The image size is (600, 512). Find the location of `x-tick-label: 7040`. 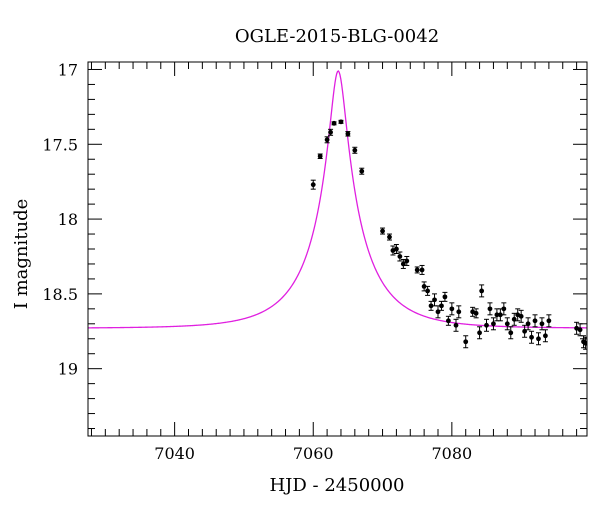

x-tick-label: 7040 is located at coordinates (174, 453).